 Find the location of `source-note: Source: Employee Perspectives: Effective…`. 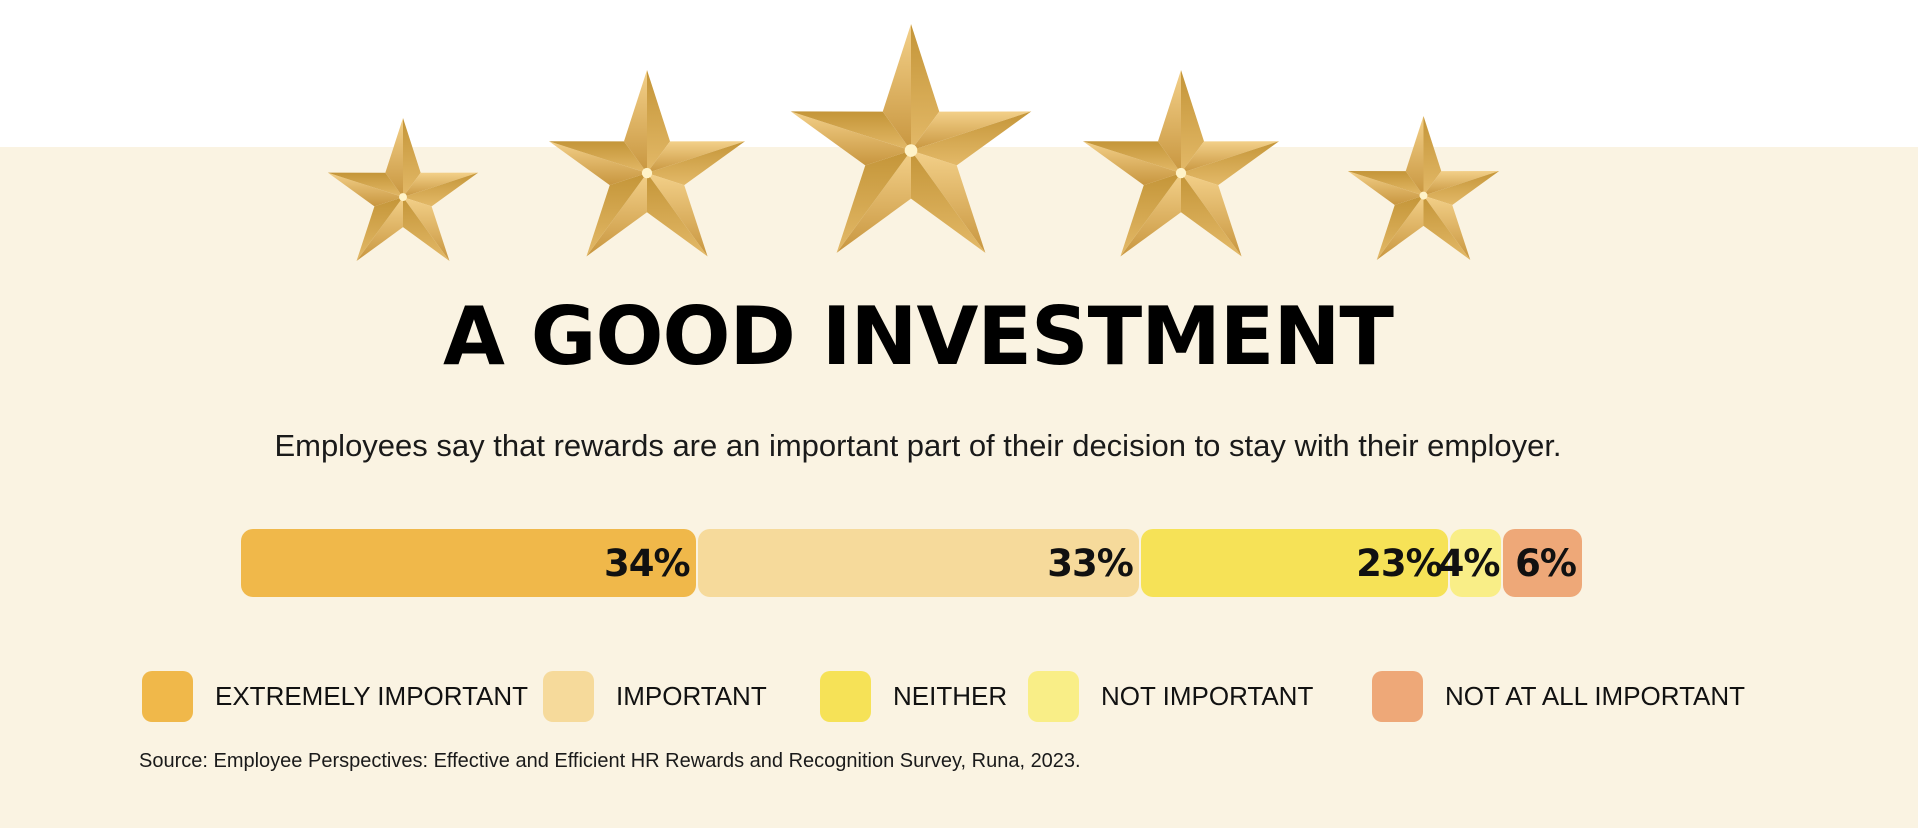

source-note: Source: Employee Perspectives: Effective… is located at coordinates (610, 761).